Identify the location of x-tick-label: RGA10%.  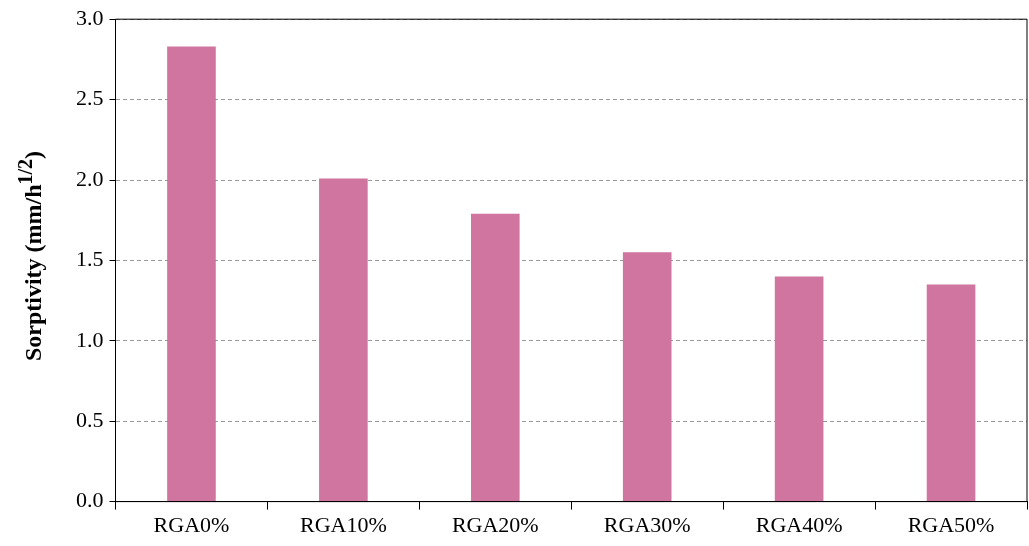
(343, 524).